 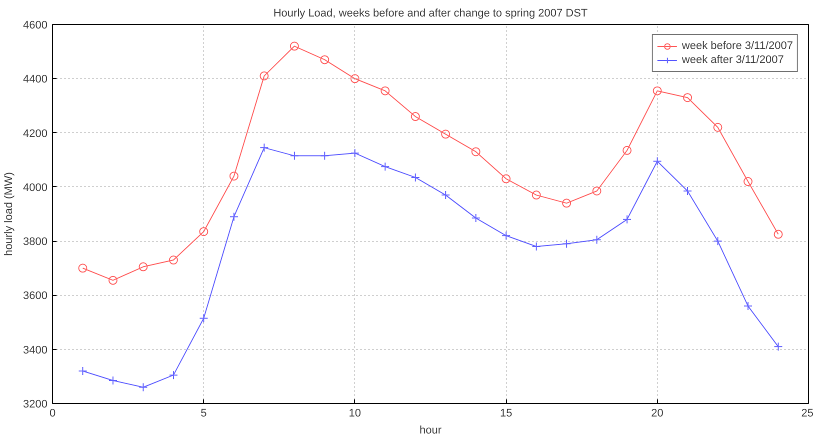 What do you see at coordinates (35, 80) in the screenshot?
I see `y-tick-label: 4400` at bounding box center [35, 80].